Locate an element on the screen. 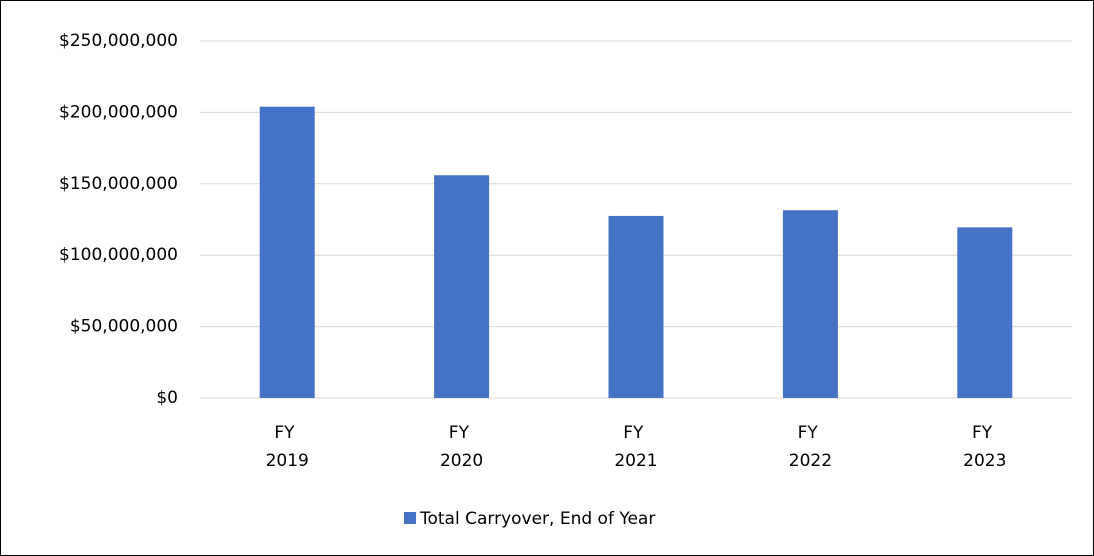  y-tick-label: $50,000,000 is located at coordinates (124, 327).